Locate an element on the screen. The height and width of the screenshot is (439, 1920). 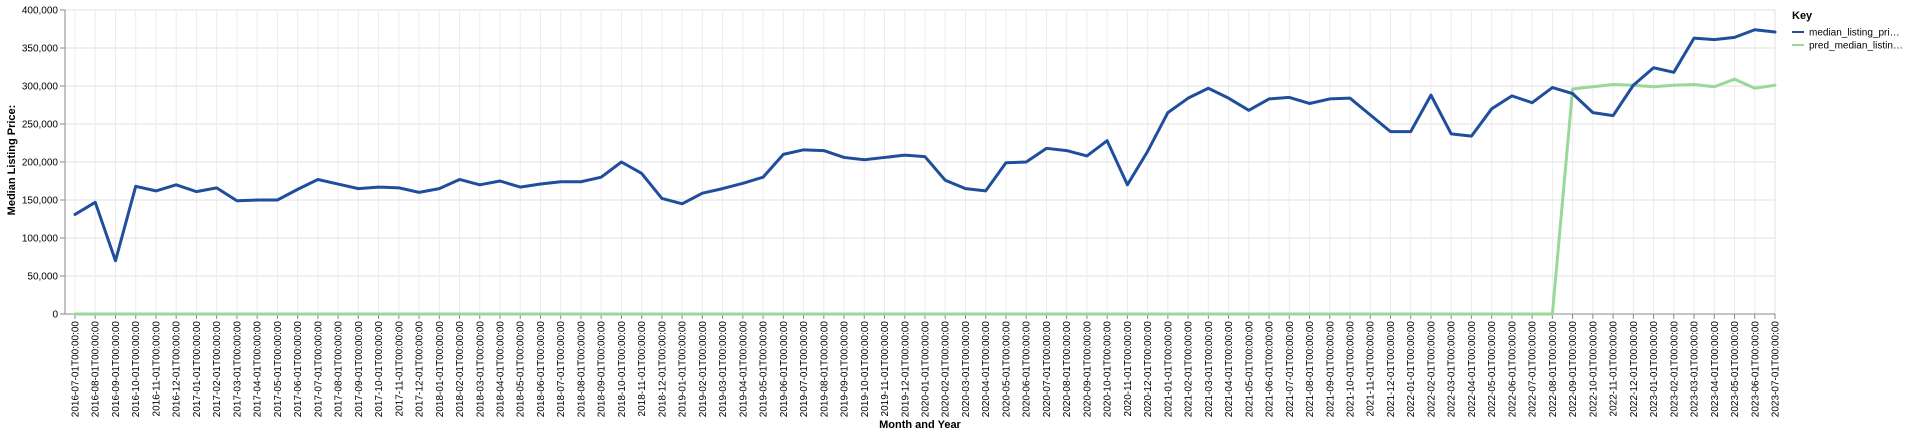
y-tick-label: 100,000 is located at coordinates (40, 239).